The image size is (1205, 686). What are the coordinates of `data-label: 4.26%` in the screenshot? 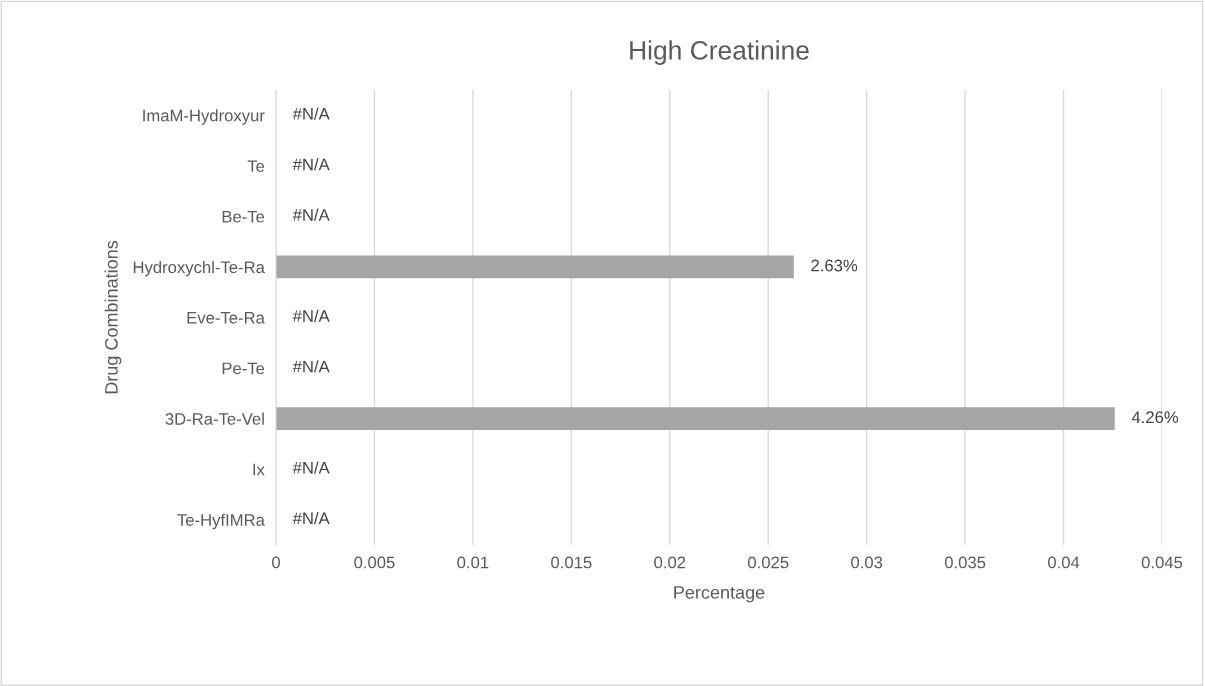 It's located at (1155, 417).